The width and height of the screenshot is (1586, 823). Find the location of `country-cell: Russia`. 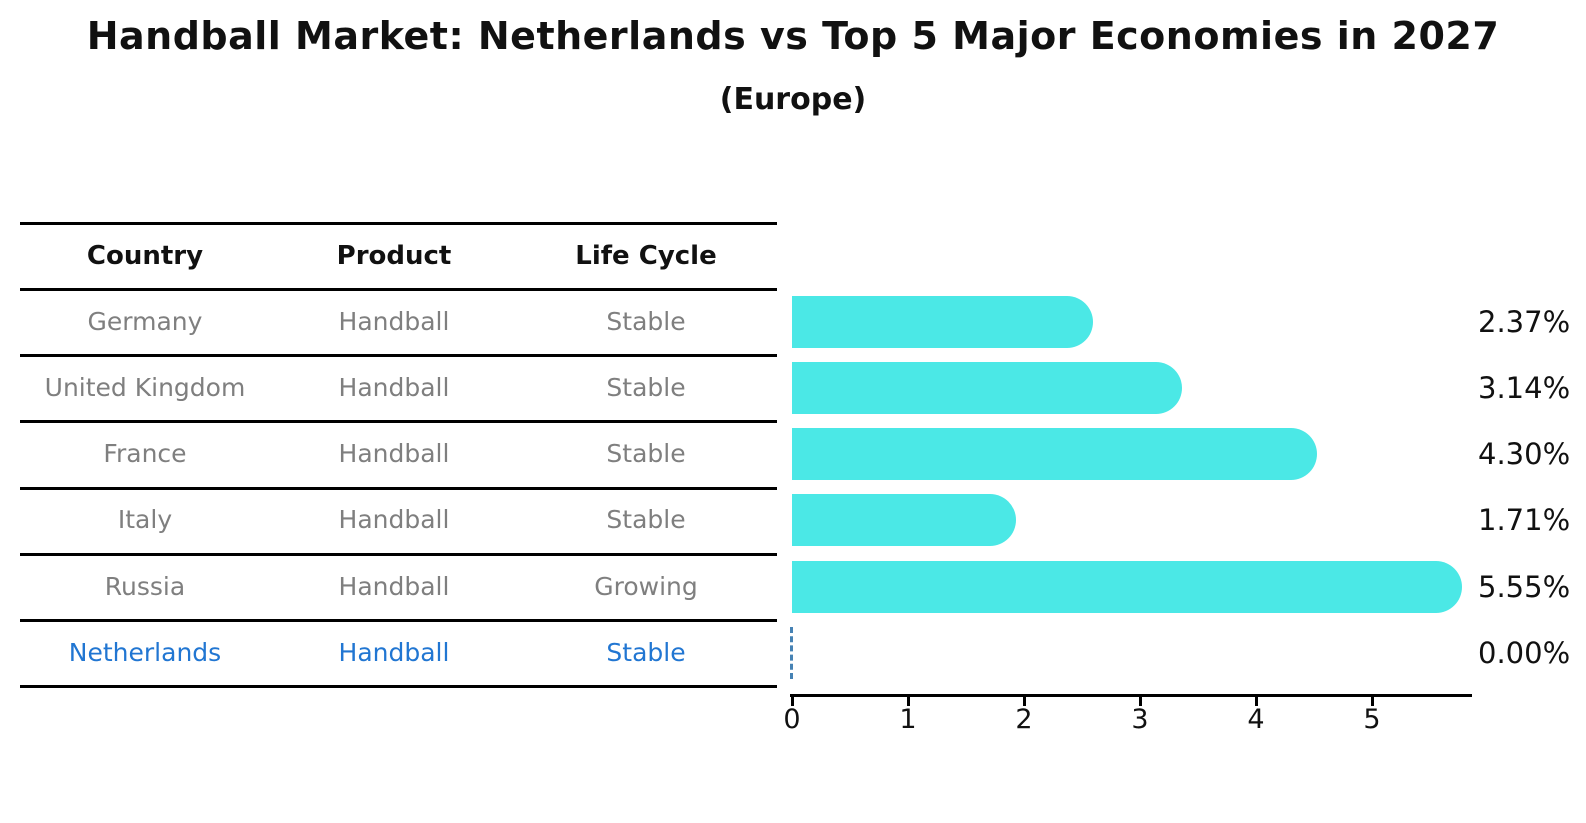

country-cell: Russia is located at coordinates (145, 586).